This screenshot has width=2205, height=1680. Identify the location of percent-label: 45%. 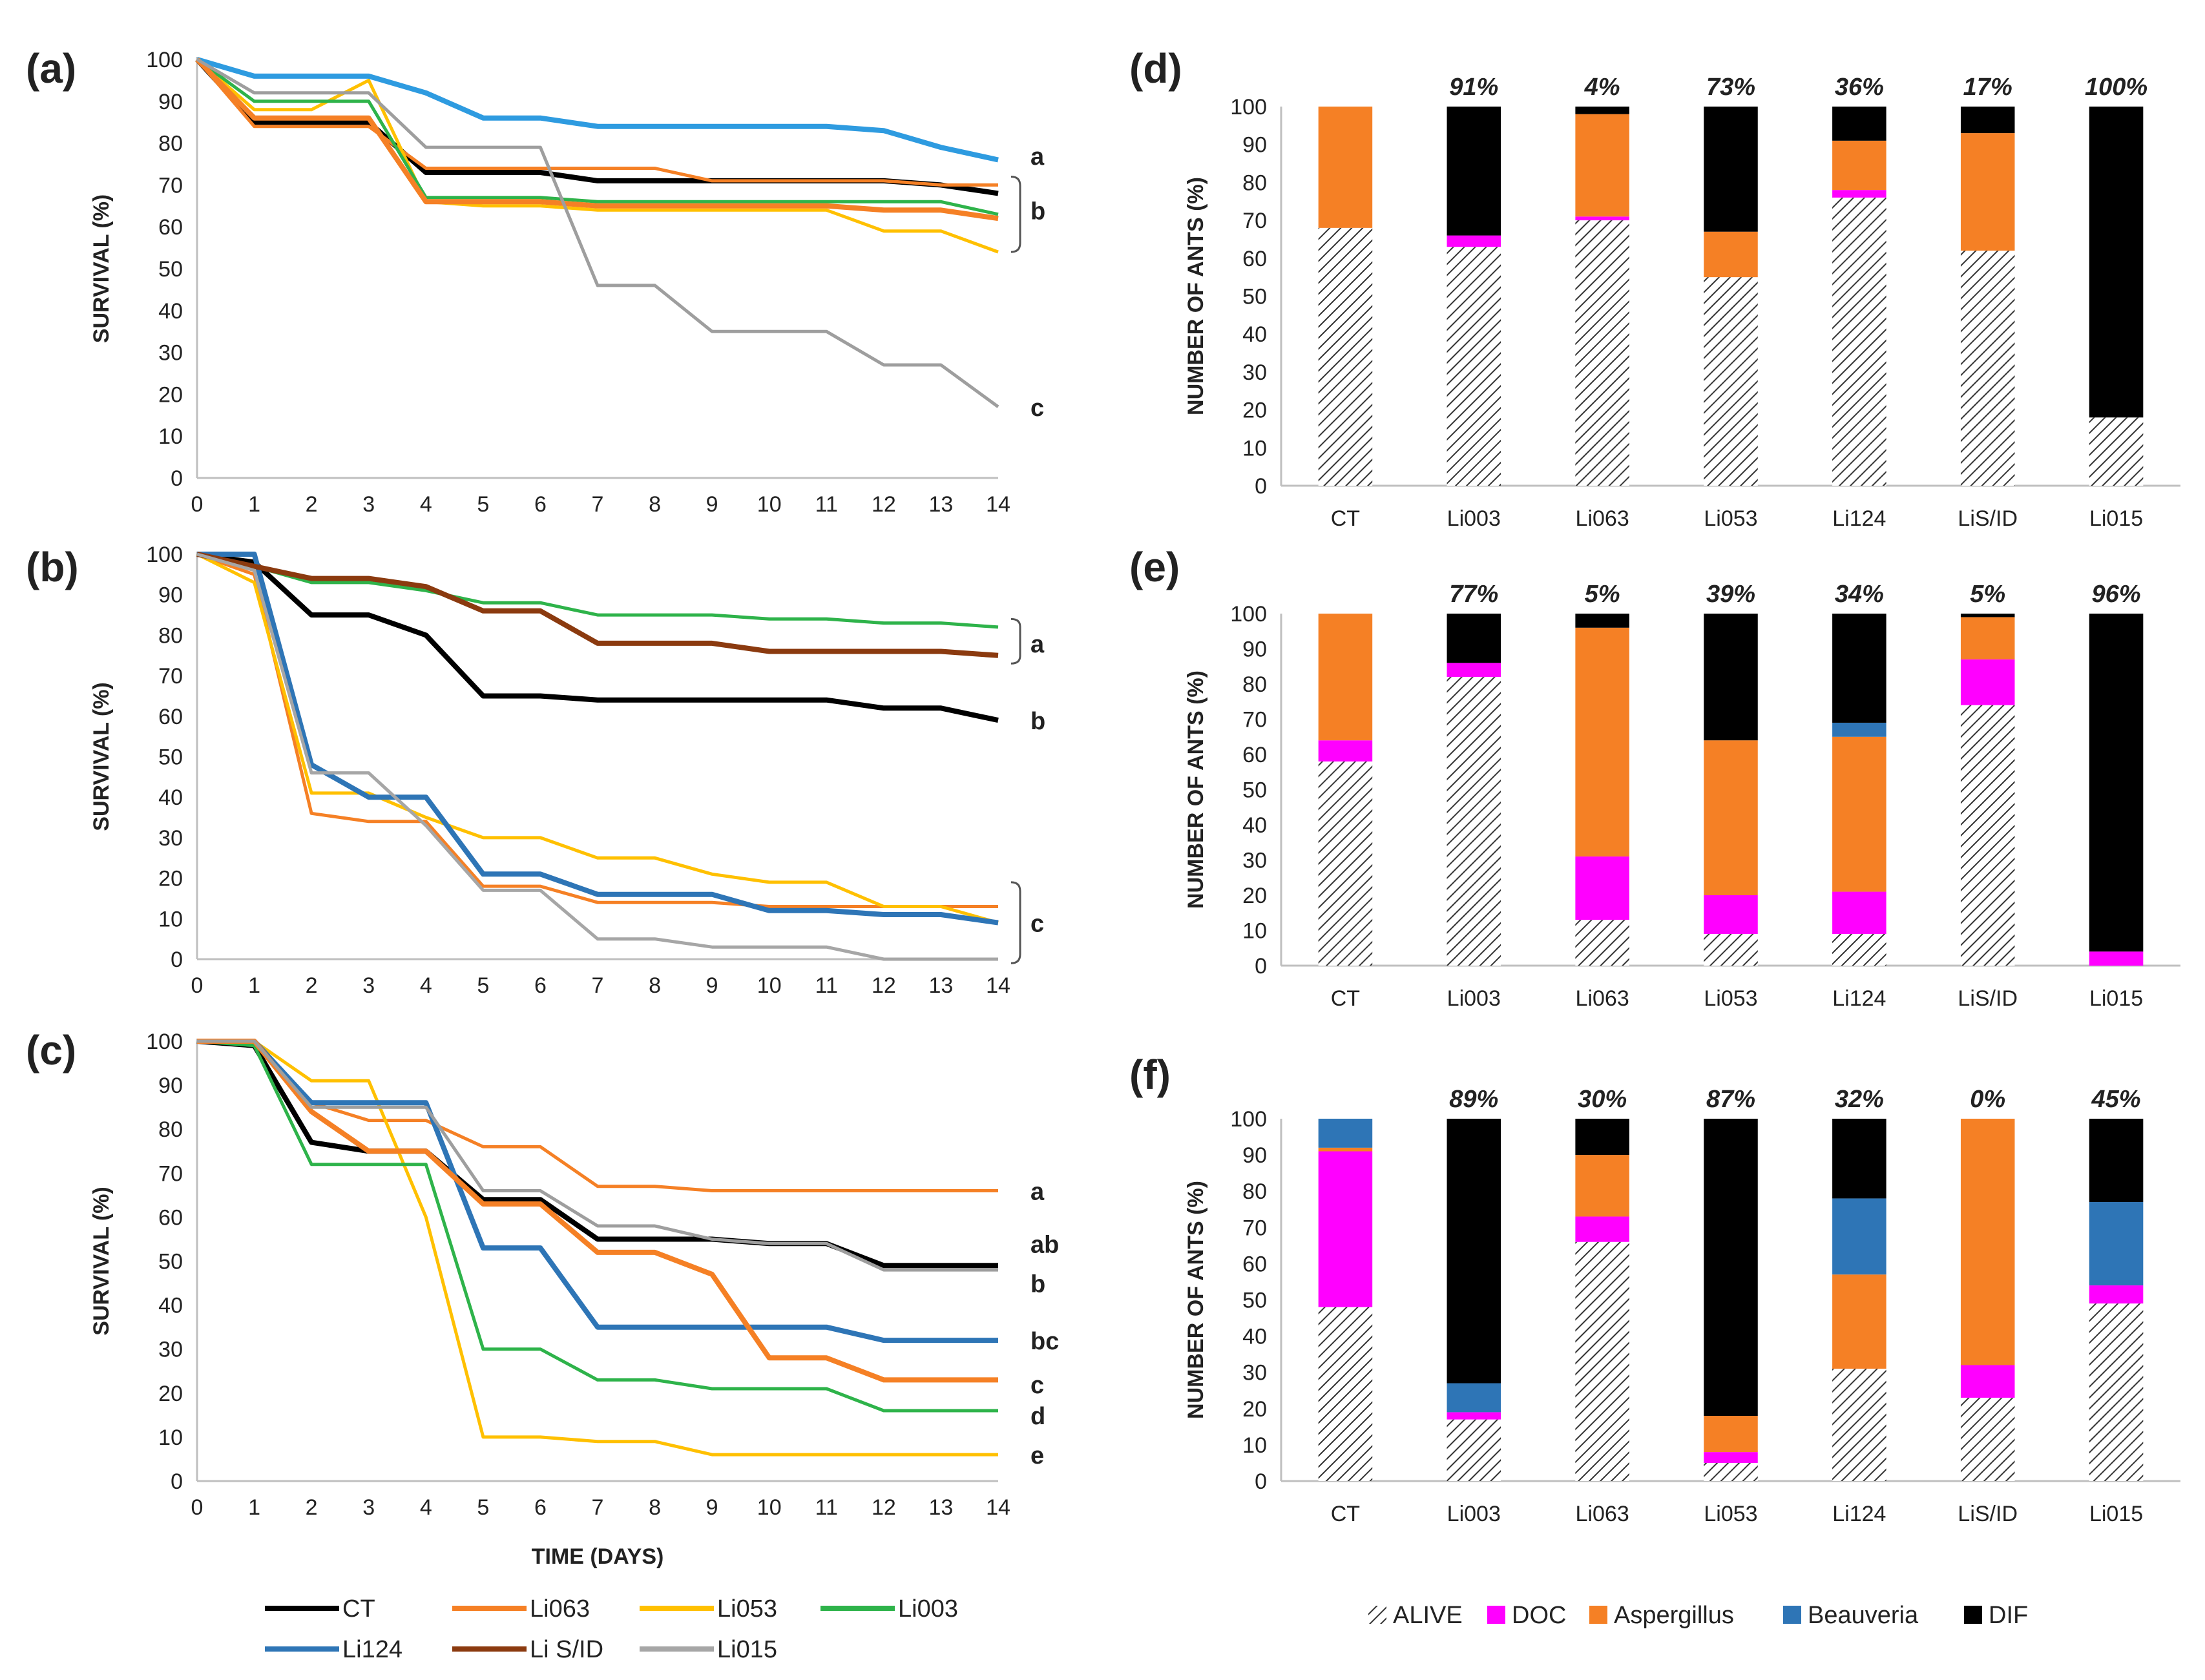
(2116, 1099).